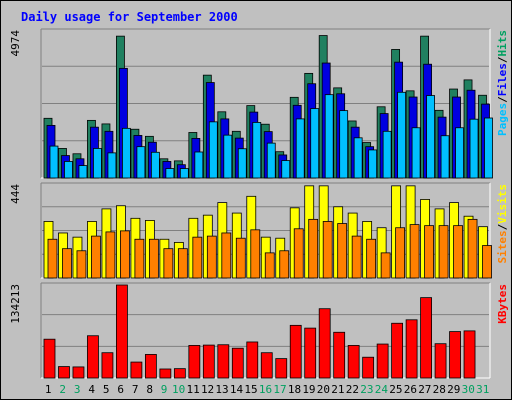 The image size is (512, 400). What do you see at coordinates (502, 304) in the screenshot?
I see `legend-kbytes: KBytes` at bounding box center [502, 304].